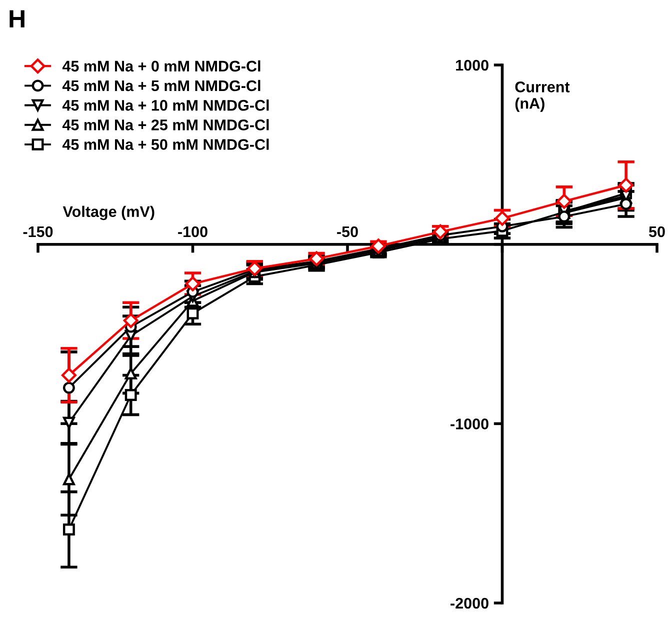 The height and width of the screenshot is (618, 669). Describe the element at coordinates (161, 66) in the screenshot. I see `legend-label: 45 mM Na + 0 mM NMDG-Cl` at that location.